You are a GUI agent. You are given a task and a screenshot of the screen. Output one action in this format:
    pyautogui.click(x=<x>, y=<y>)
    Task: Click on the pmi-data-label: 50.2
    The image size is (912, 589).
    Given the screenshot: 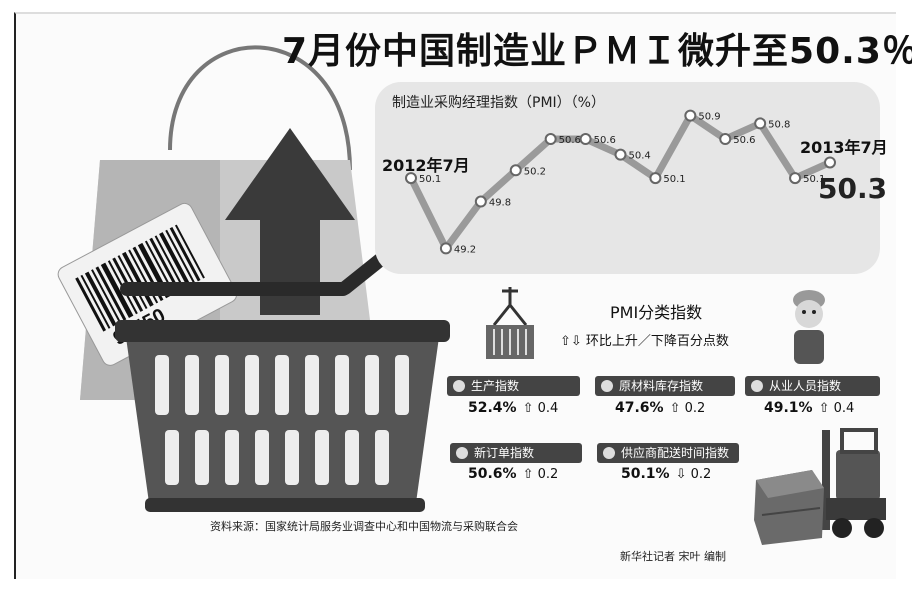 What is the action you would take?
    pyautogui.click(x=535, y=171)
    